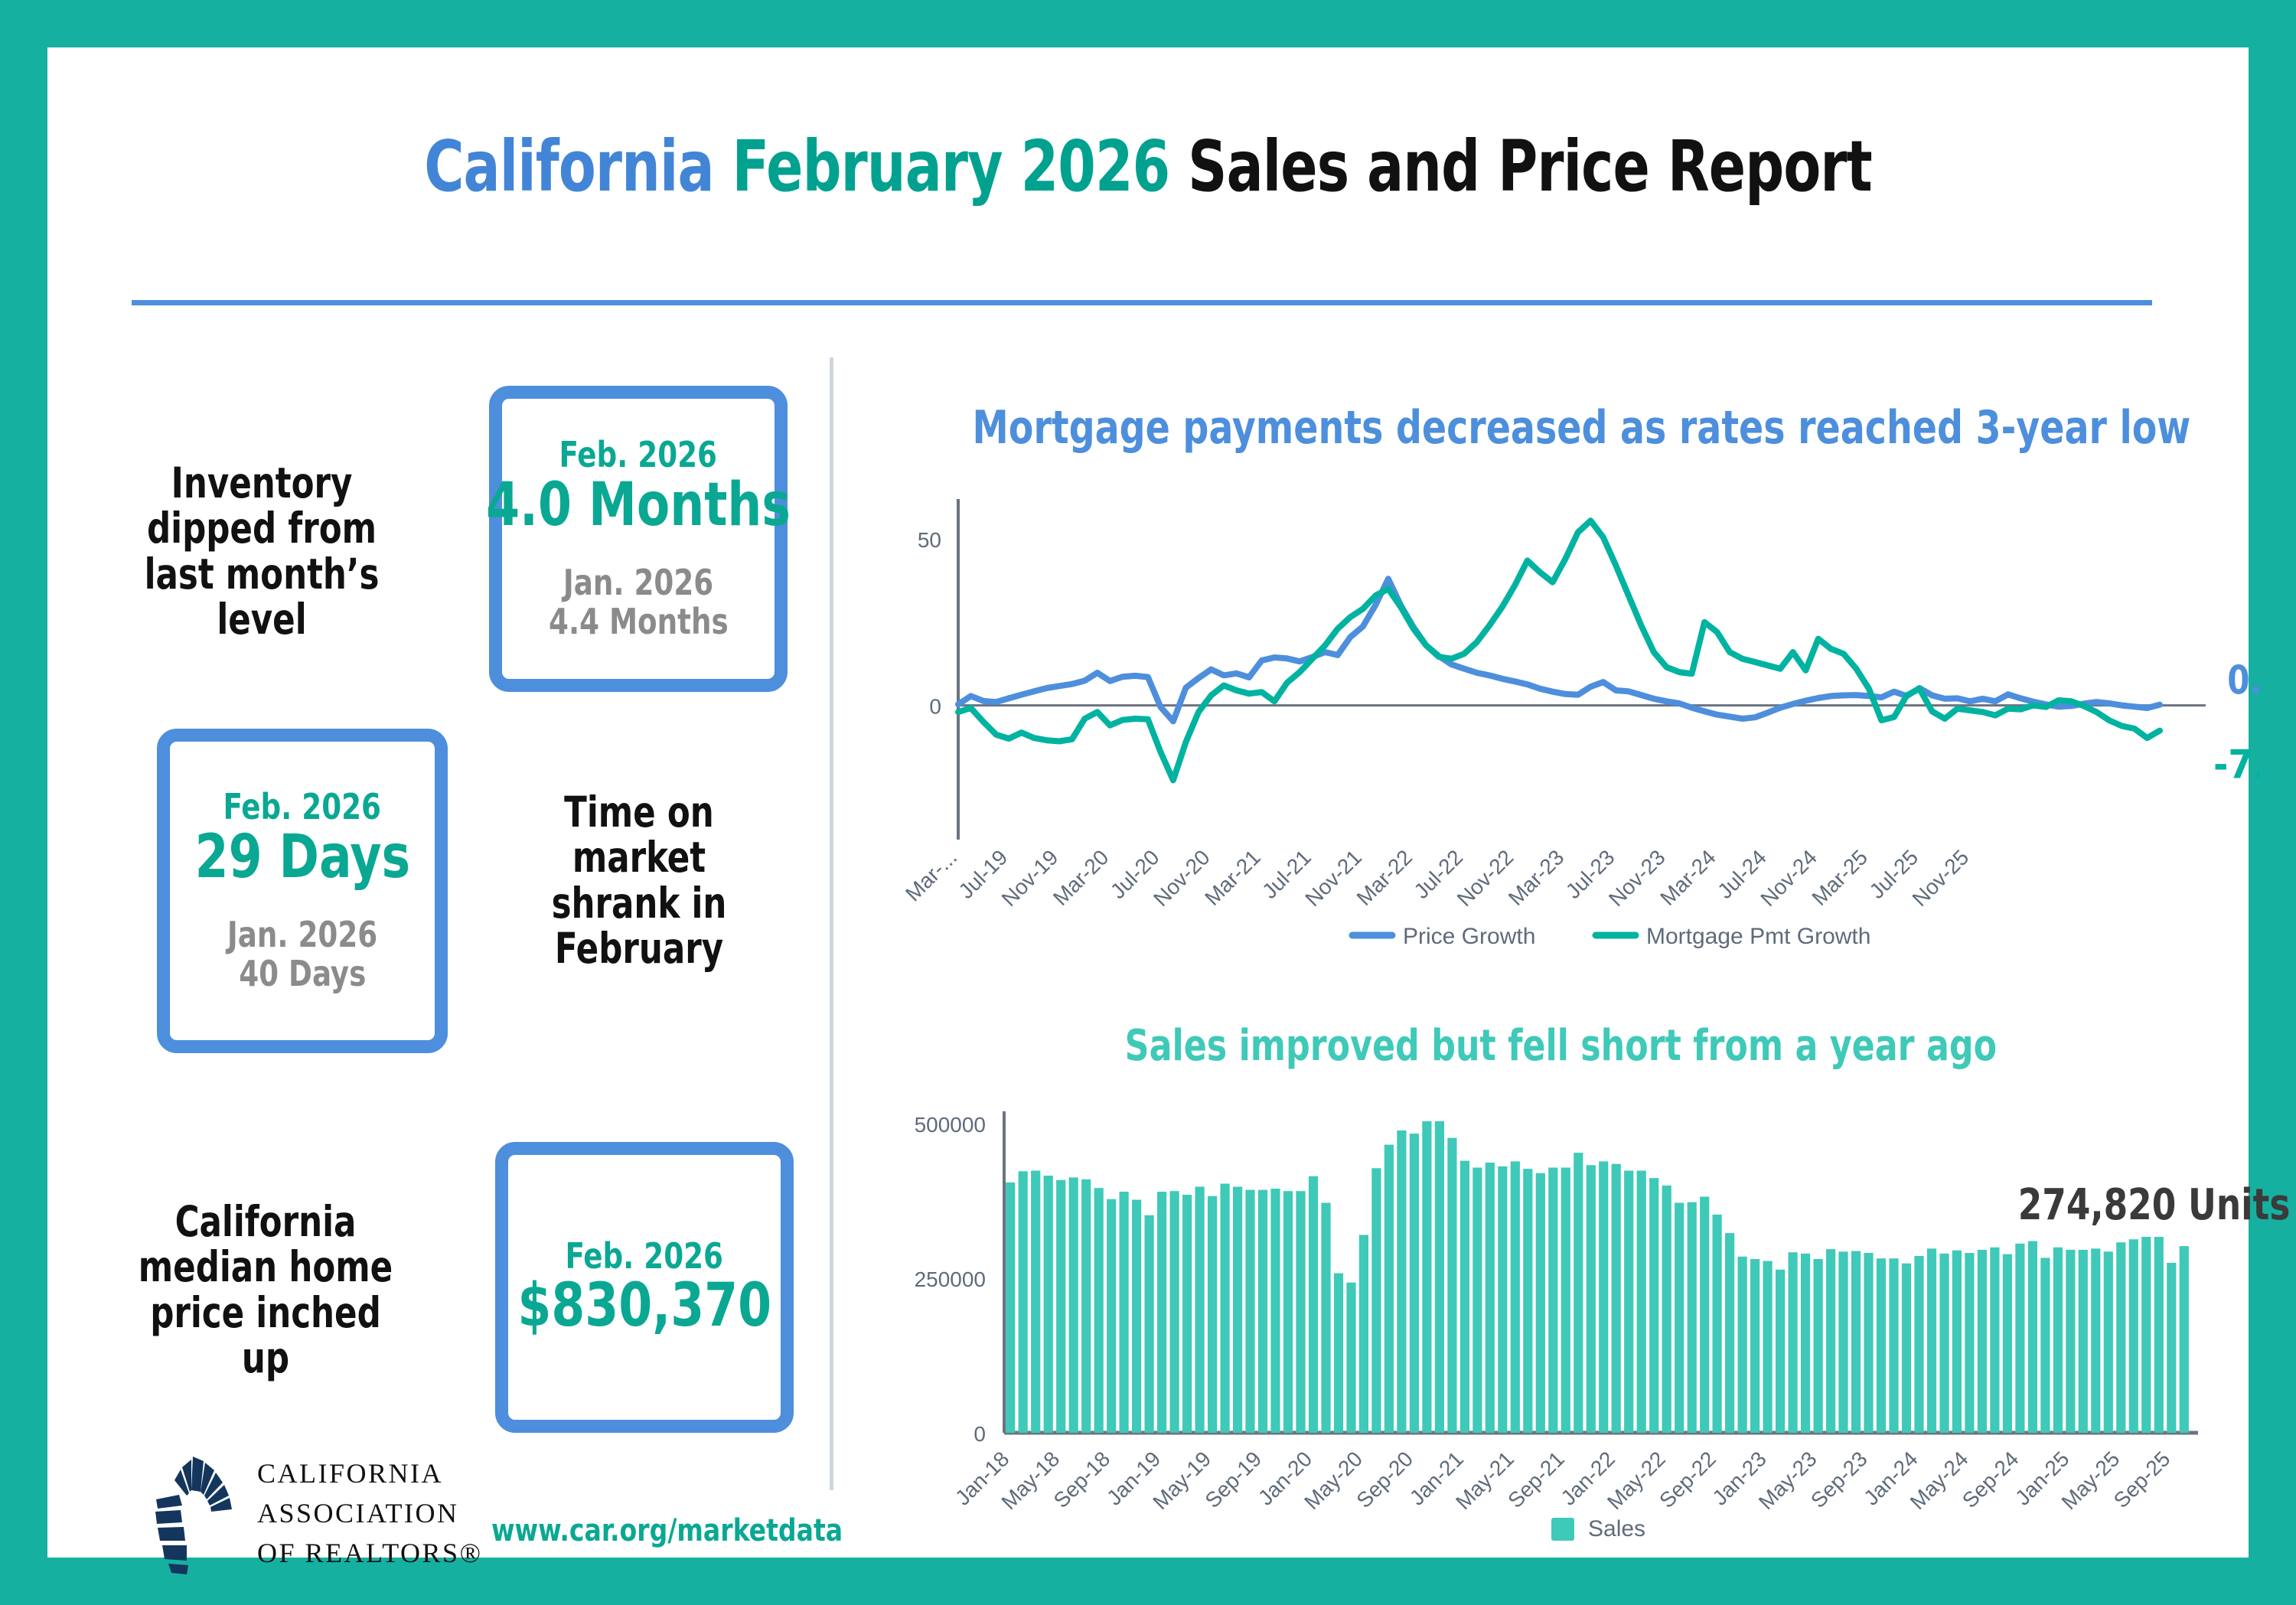  What do you see at coordinates (1687, 1479) in the screenshot?
I see `svg-text: Sep-22` at bounding box center [1687, 1479].